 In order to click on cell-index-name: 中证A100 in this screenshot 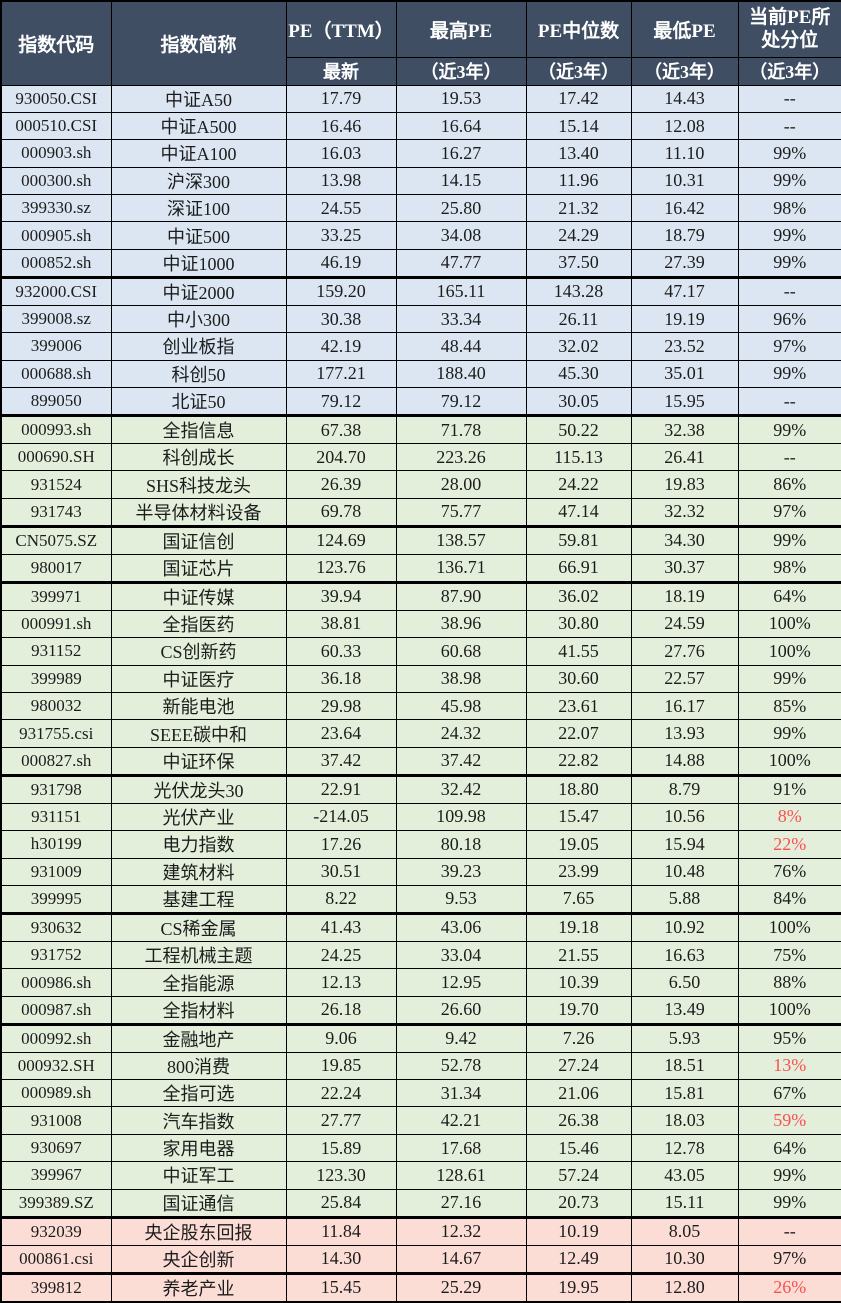, I will do `click(198, 153)`.